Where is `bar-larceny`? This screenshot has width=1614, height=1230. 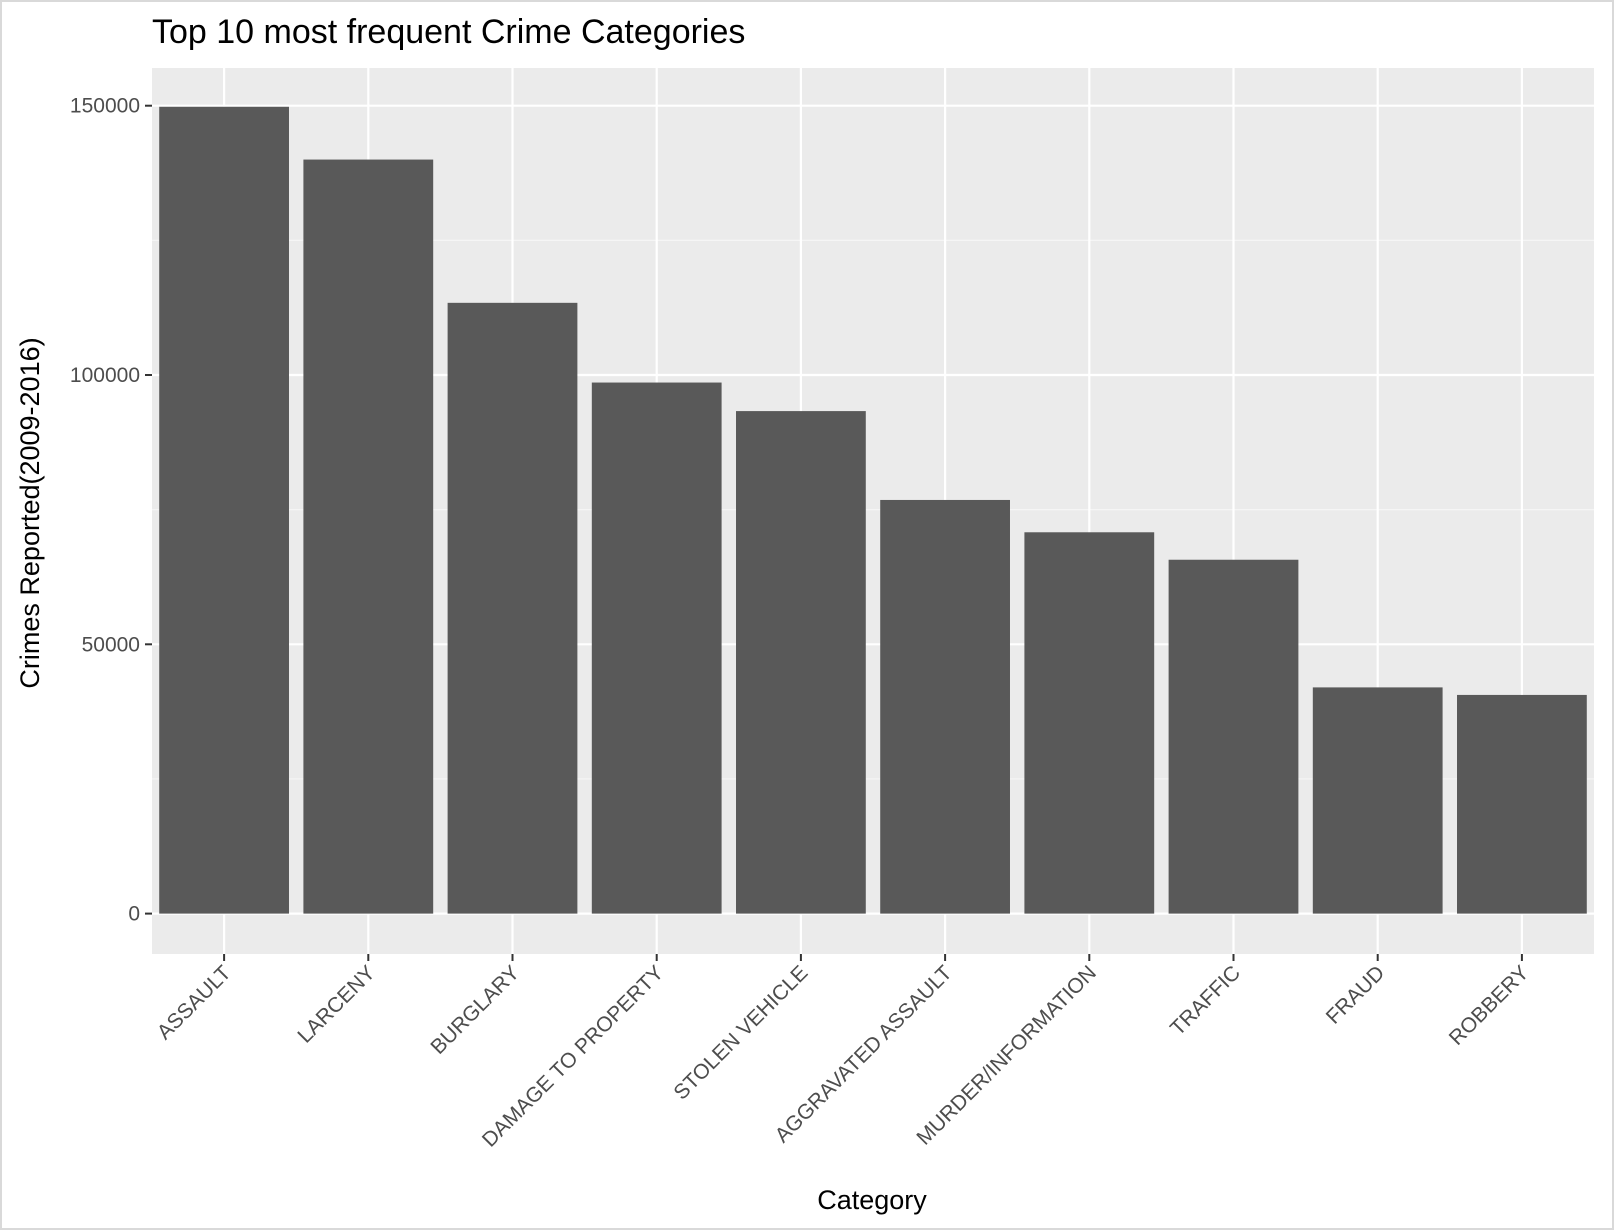 bar-larceny is located at coordinates (368, 536).